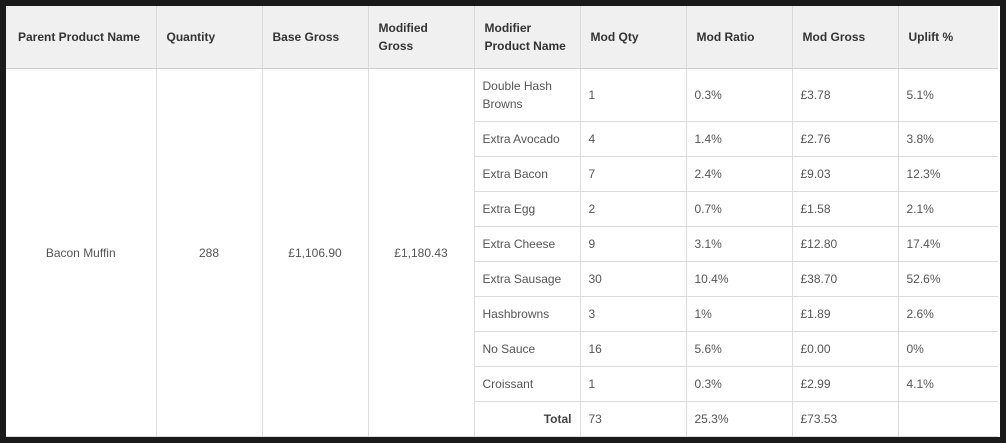 This screenshot has height=443, width=1006. What do you see at coordinates (845, 37) in the screenshot?
I see `header-mod-gross: Mod Gross` at bounding box center [845, 37].